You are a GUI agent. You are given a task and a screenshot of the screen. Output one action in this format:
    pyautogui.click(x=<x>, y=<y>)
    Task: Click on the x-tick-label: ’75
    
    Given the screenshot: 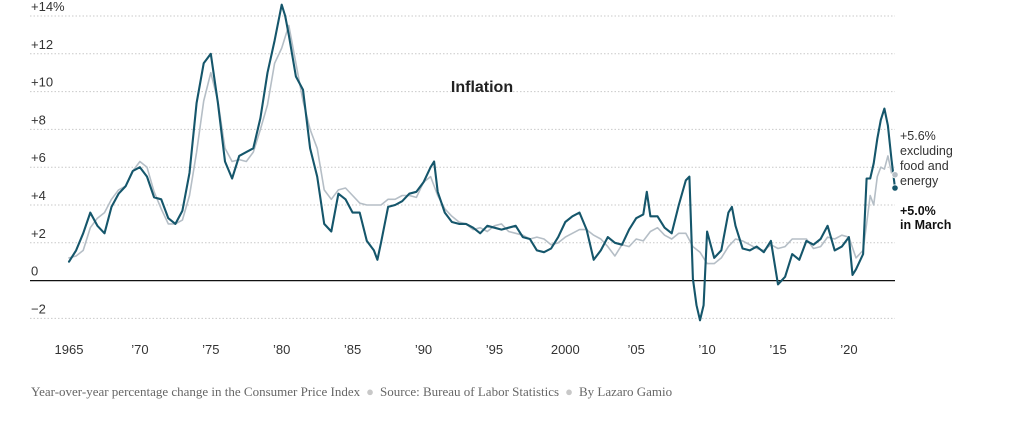 What is the action you would take?
    pyautogui.click(x=210, y=349)
    